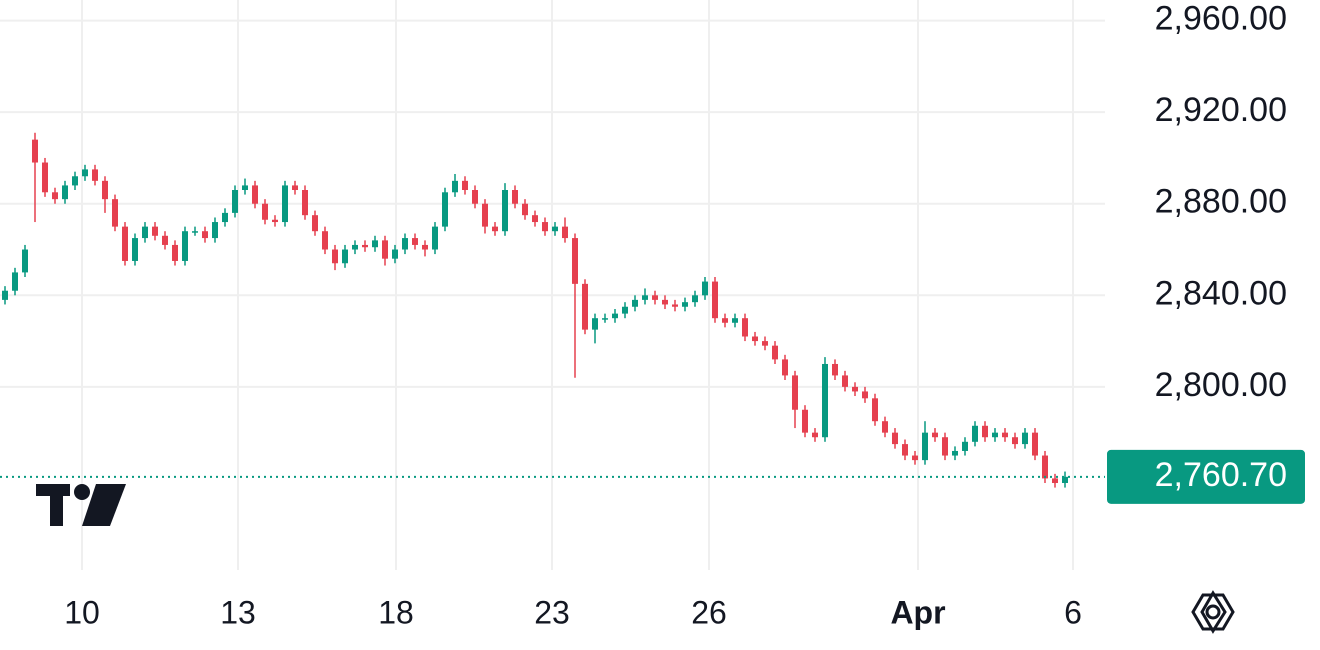 Image resolution: width=1320 pixels, height=650 pixels. I want to click on x-tick-label: 10, so click(82, 612).